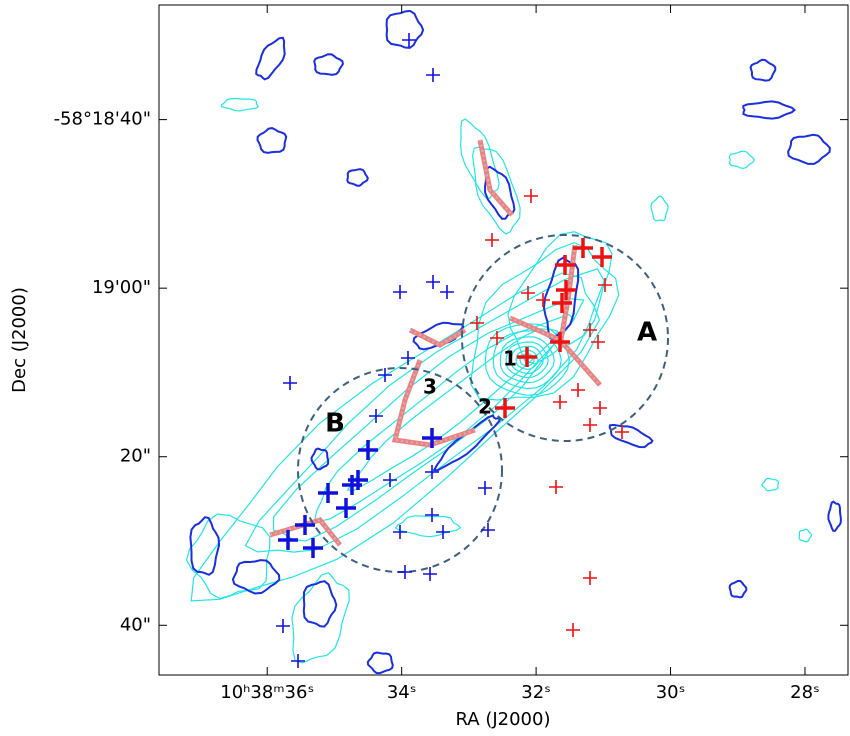  I want to click on annotation: 3, so click(430, 387).